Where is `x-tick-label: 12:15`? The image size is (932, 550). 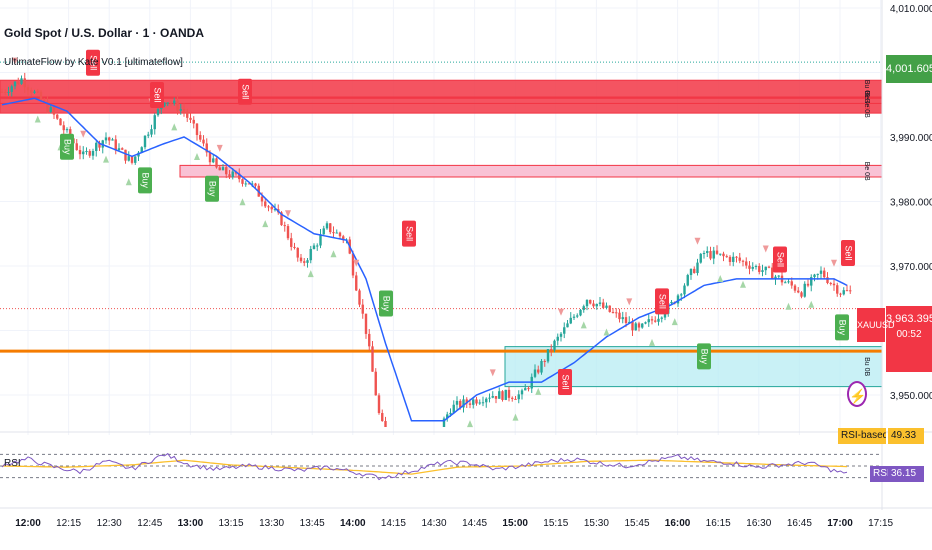 x-tick-label: 12:15 is located at coordinates (68, 523).